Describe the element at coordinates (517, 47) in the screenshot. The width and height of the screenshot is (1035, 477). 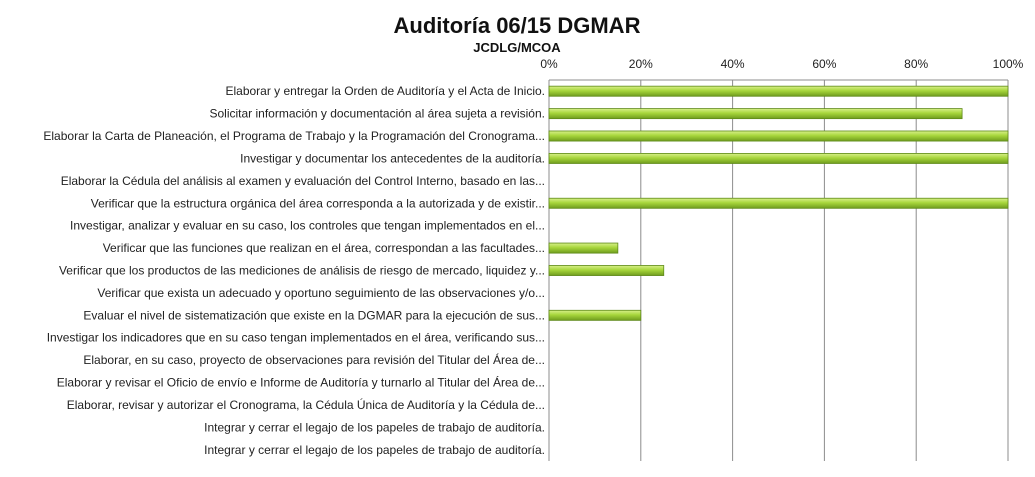
I see `chart-subtitle: JCDLG/MCOA` at that location.